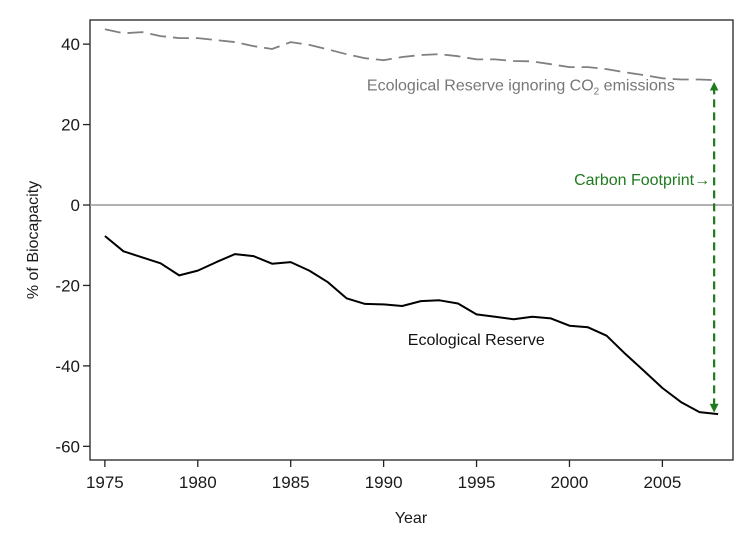 The width and height of the screenshot is (754, 549). What do you see at coordinates (198, 482) in the screenshot?
I see `x-tick-label: 1980` at bounding box center [198, 482].